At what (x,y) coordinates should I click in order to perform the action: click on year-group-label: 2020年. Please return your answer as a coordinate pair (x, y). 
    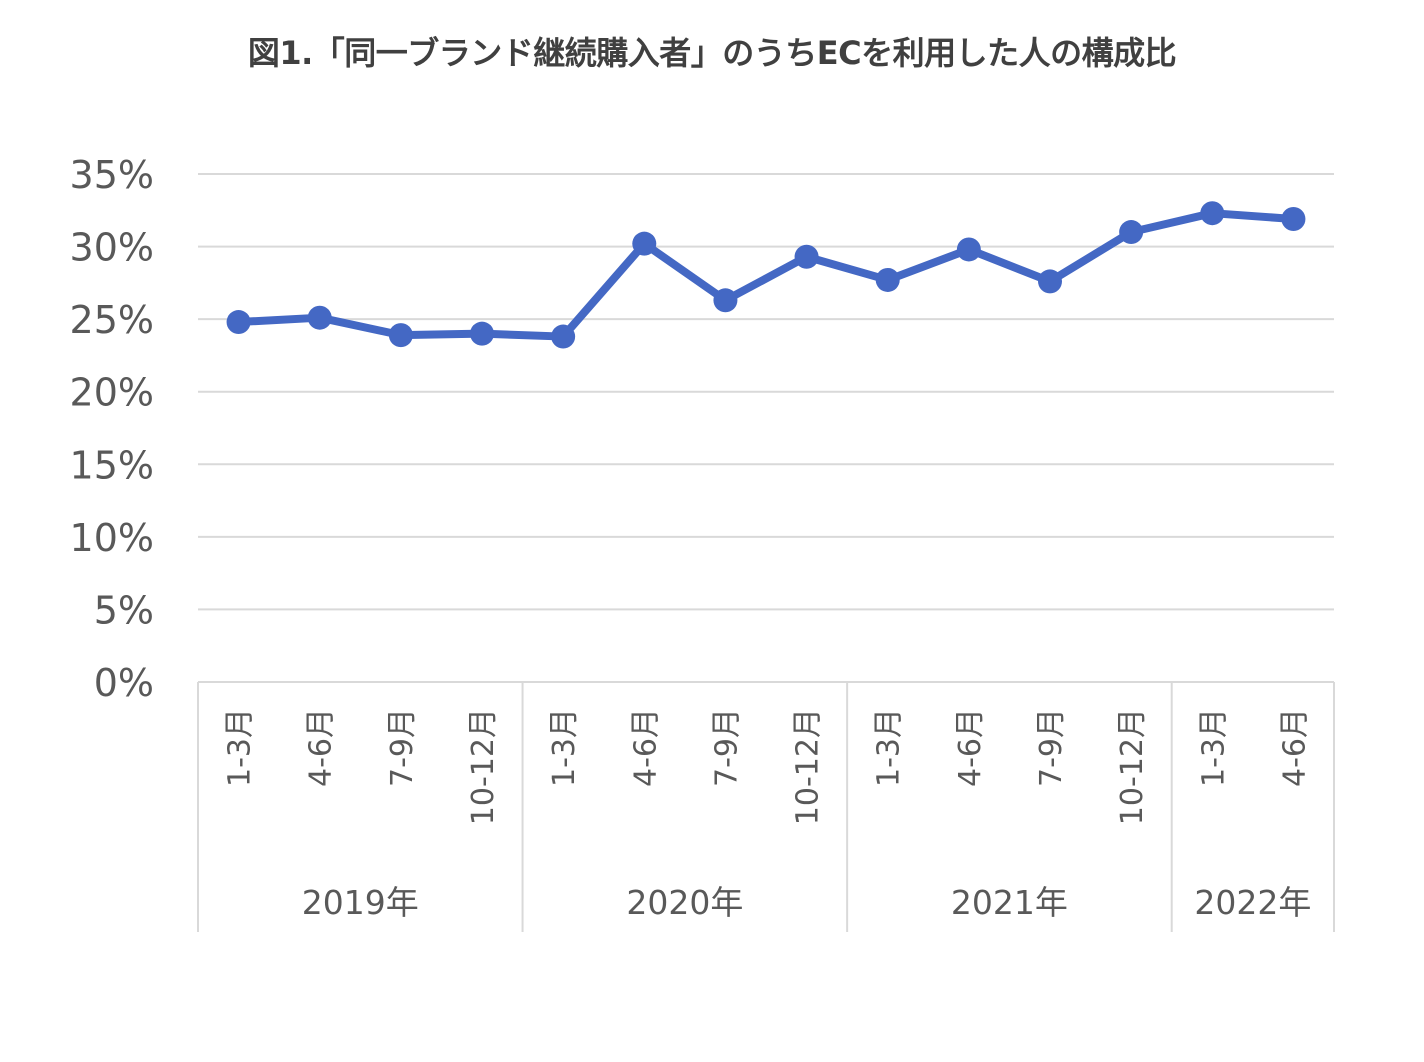
    Looking at the image, I should click on (684, 902).